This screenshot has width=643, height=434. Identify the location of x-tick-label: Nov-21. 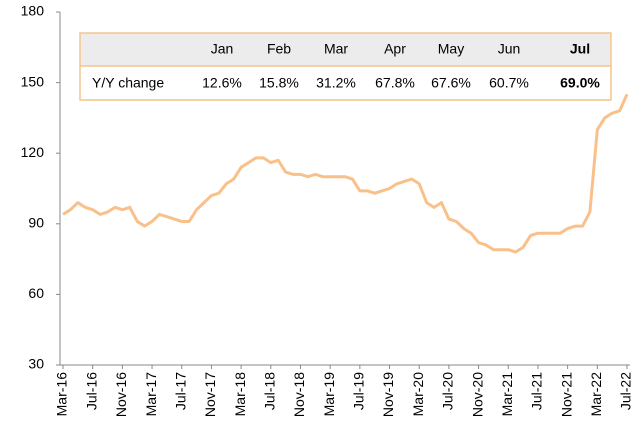
(566, 394).